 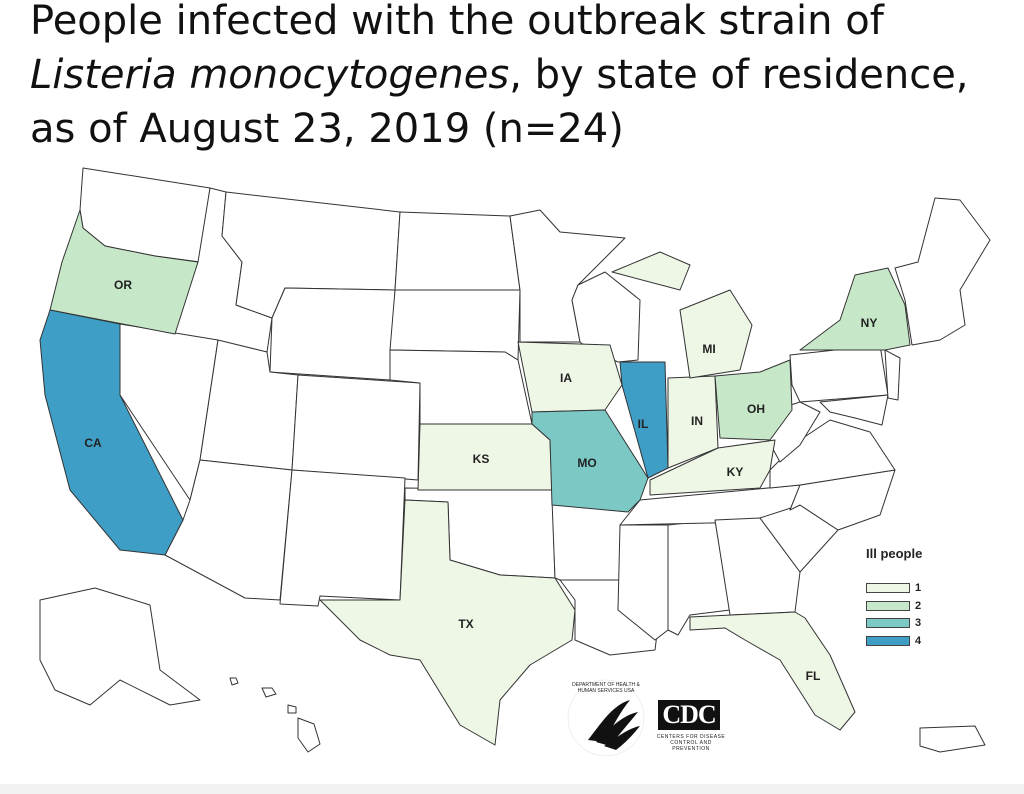 What do you see at coordinates (735, 472) in the screenshot?
I see `label-ky: KY` at bounding box center [735, 472].